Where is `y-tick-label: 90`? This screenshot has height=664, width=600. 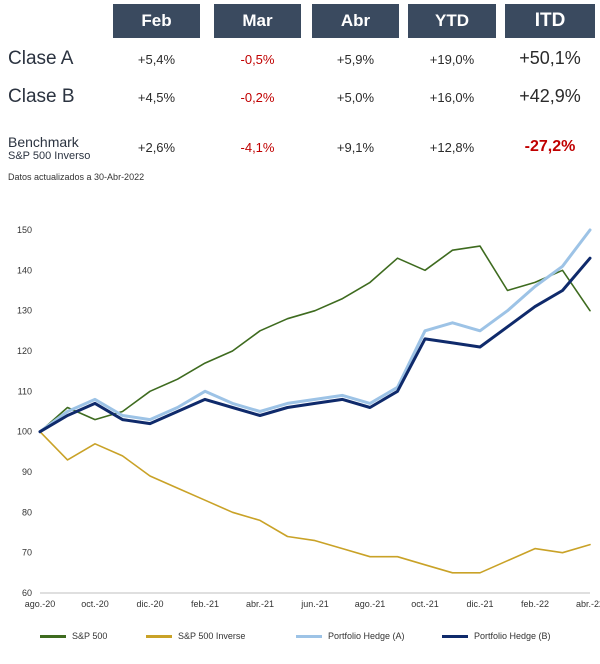 y-tick-label: 90 is located at coordinates (27, 472).